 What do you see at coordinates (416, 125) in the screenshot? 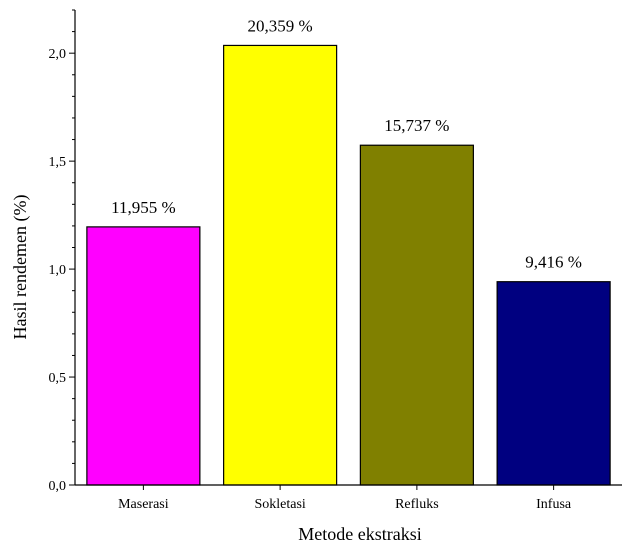
I see `data-label-refluks: 15,737 %` at bounding box center [416, 125].